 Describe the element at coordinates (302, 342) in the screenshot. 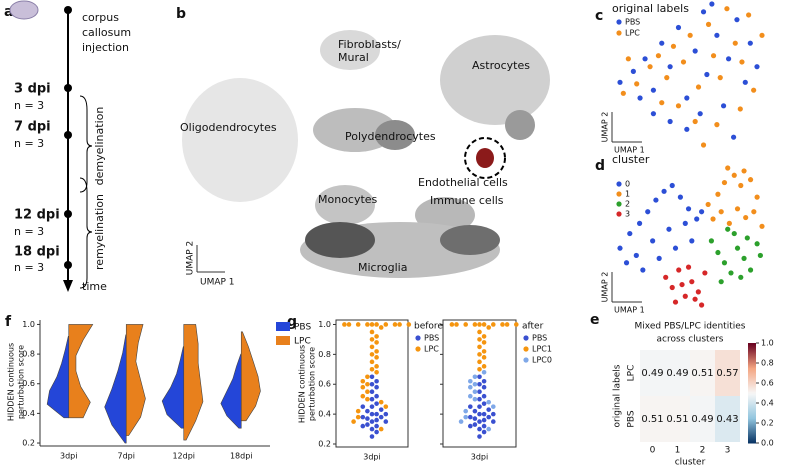

I see `legend-label: LPC` at that location.